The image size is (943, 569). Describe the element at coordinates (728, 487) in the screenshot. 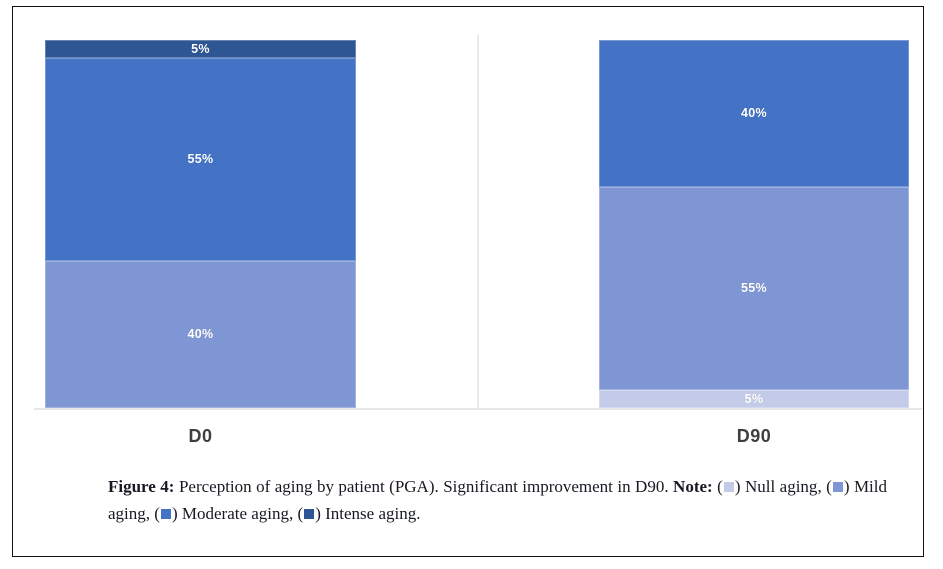

I see `legend-swatch-null-aging` at that location.